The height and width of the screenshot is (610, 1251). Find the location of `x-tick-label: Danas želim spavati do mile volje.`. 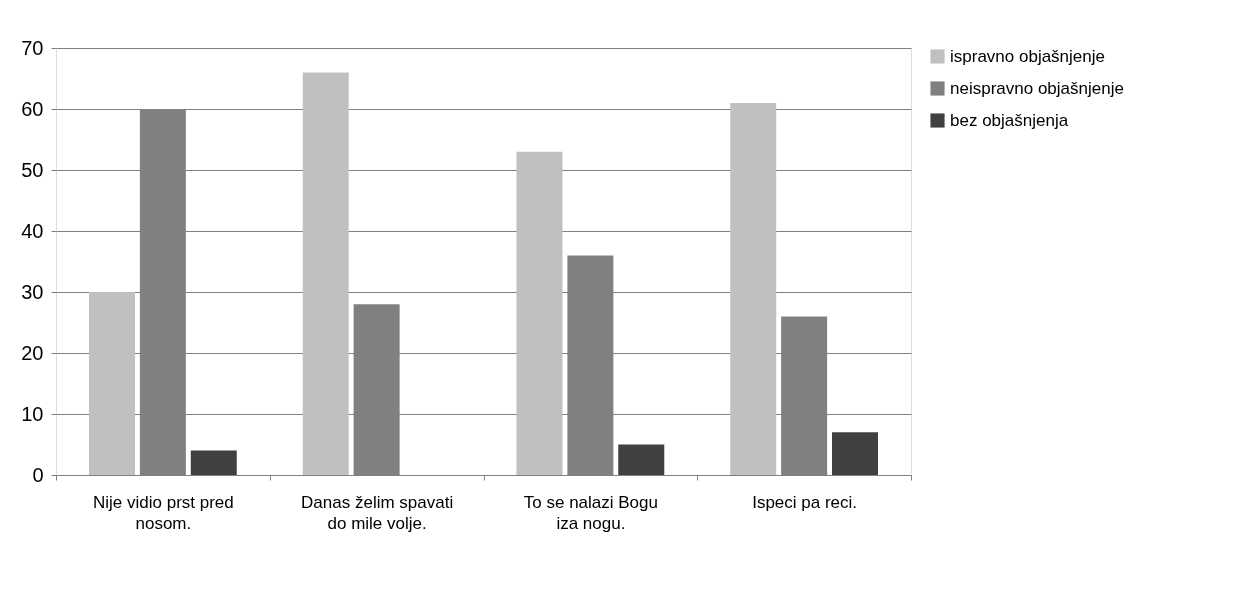

x-tick-label: Danas želim spavati do mile volje. is located at coordinates (377, 512).